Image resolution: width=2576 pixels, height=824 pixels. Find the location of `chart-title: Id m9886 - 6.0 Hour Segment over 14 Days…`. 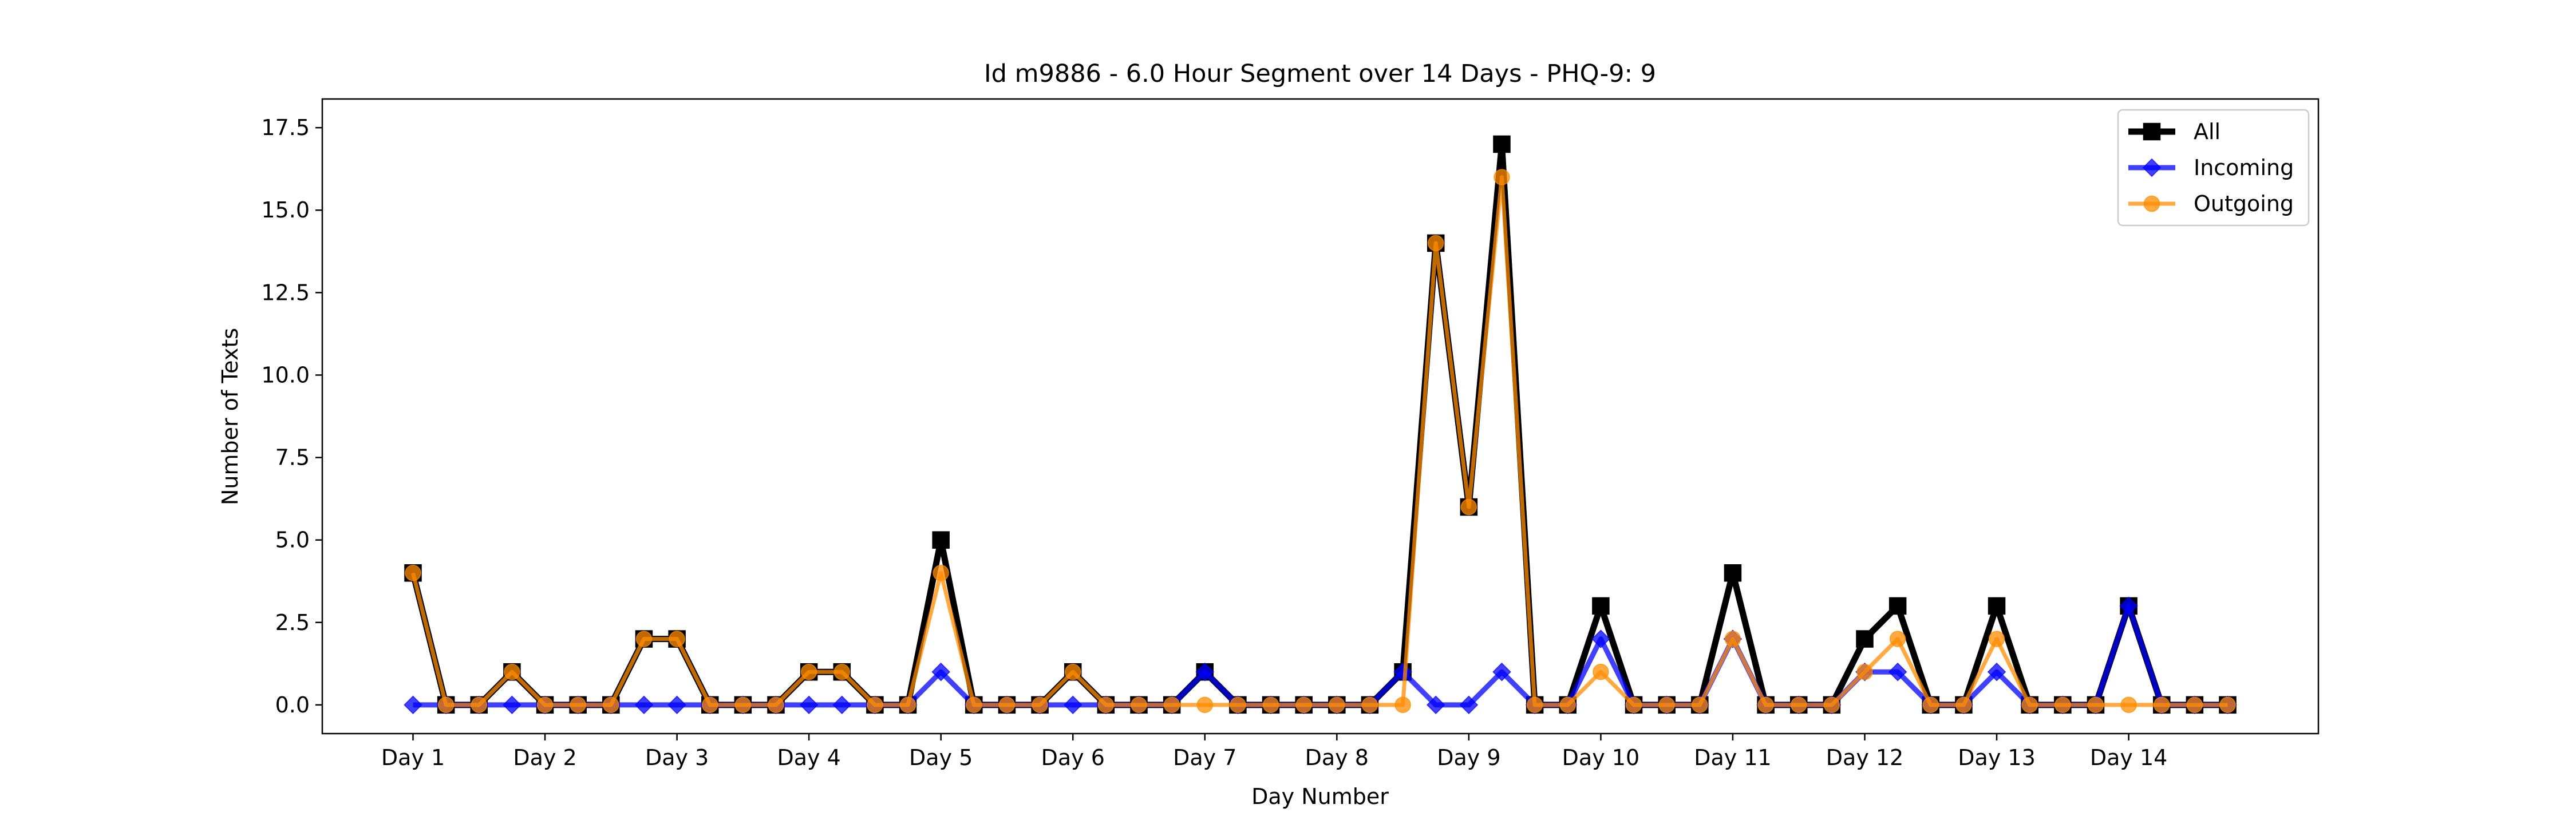

chart-title: Id m9886 - 6.0 Hour Segment over 14 Days… is located at coordinates (1320, 74).